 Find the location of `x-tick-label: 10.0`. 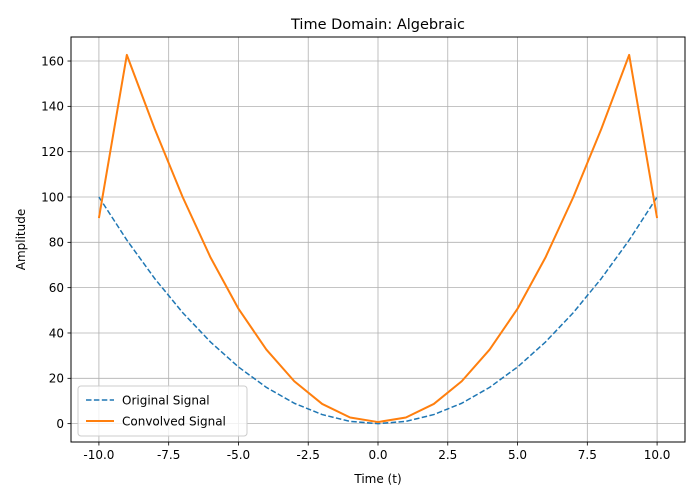

x-tick-label: 10.0 is located at coordinates (657, 455).